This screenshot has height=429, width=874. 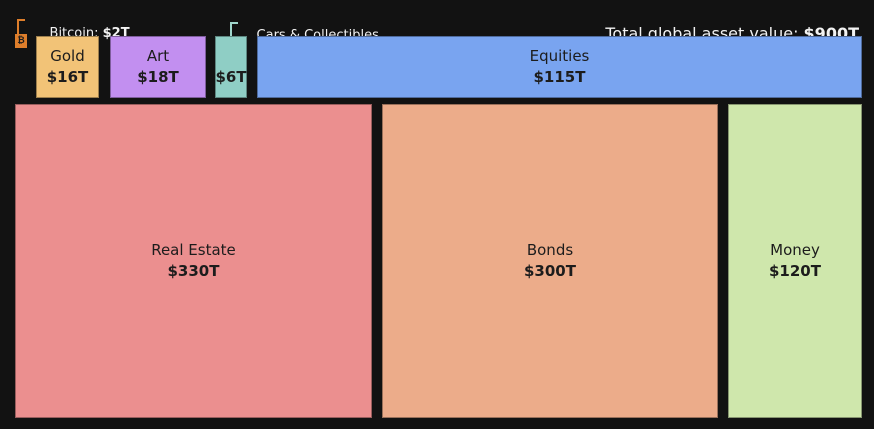 I want to click on real-estate-label: Real Estate, so click(x=193, y=250).